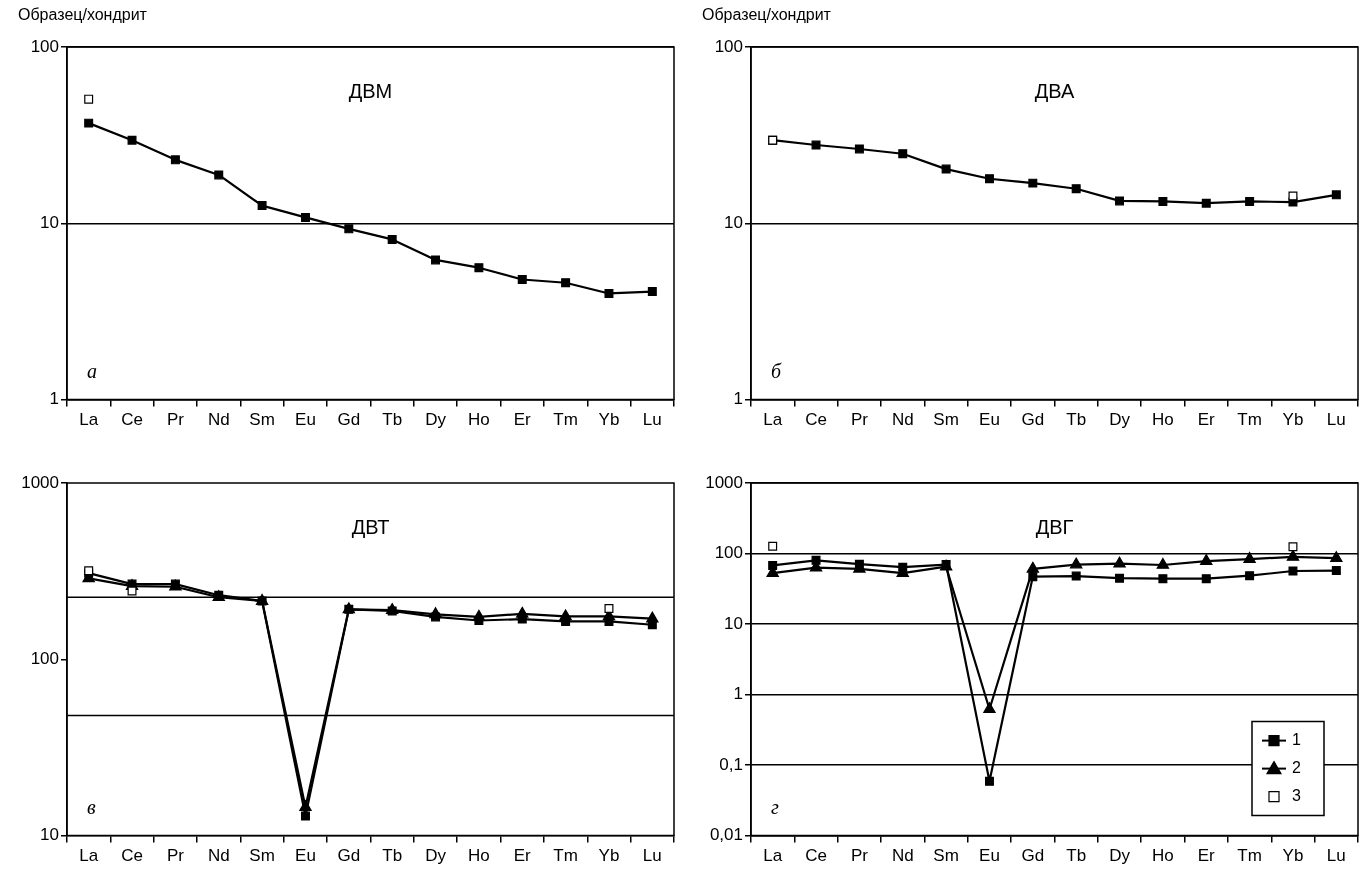 This screenshot has width=1368, height=871. I want to click on text: ДВА, so click(1054, 90).